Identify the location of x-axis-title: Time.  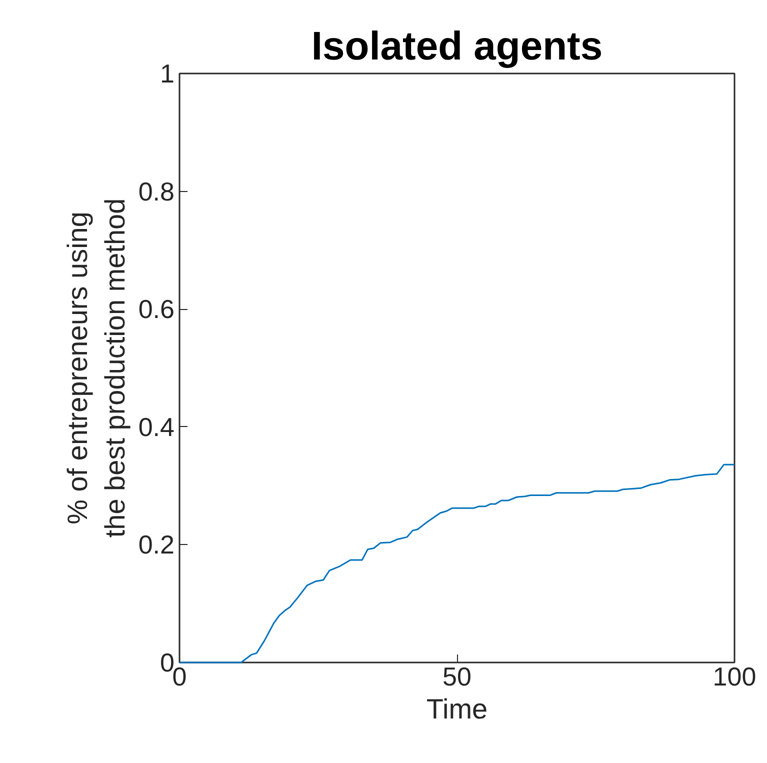
(457, 709).